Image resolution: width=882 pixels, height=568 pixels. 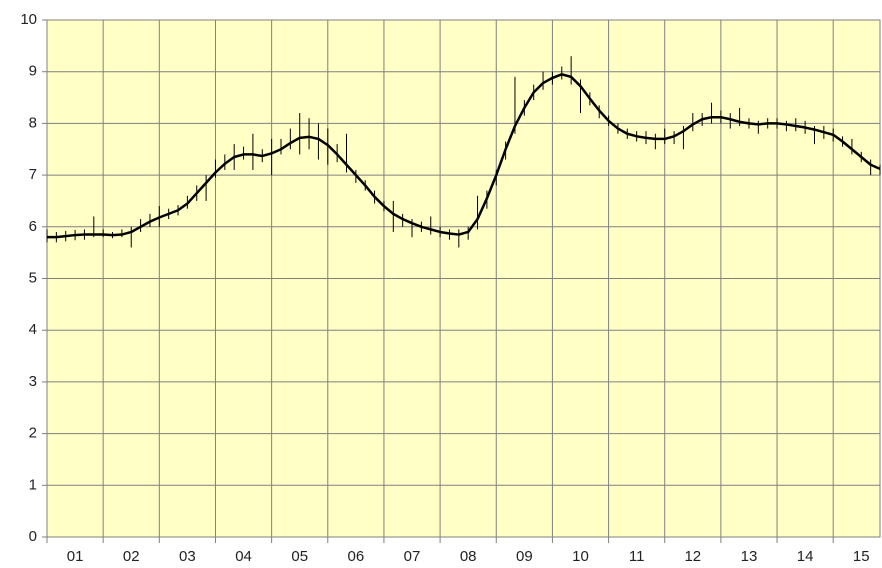 What do you see at coordinates (33, 536) in the screenshot?
I see `y-tick-label: 0` at bounding box center [33, 536].